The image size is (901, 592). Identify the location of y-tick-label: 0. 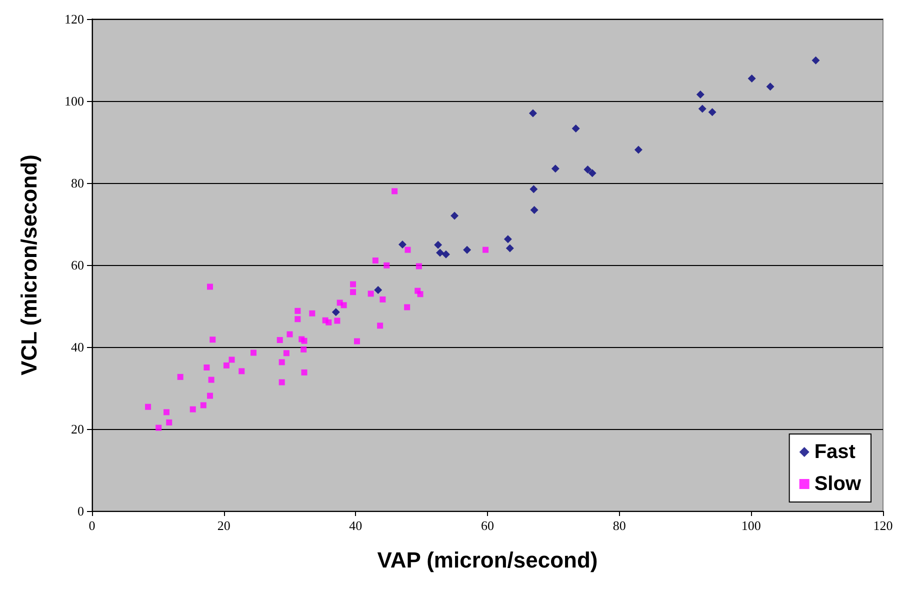
(81, 511).